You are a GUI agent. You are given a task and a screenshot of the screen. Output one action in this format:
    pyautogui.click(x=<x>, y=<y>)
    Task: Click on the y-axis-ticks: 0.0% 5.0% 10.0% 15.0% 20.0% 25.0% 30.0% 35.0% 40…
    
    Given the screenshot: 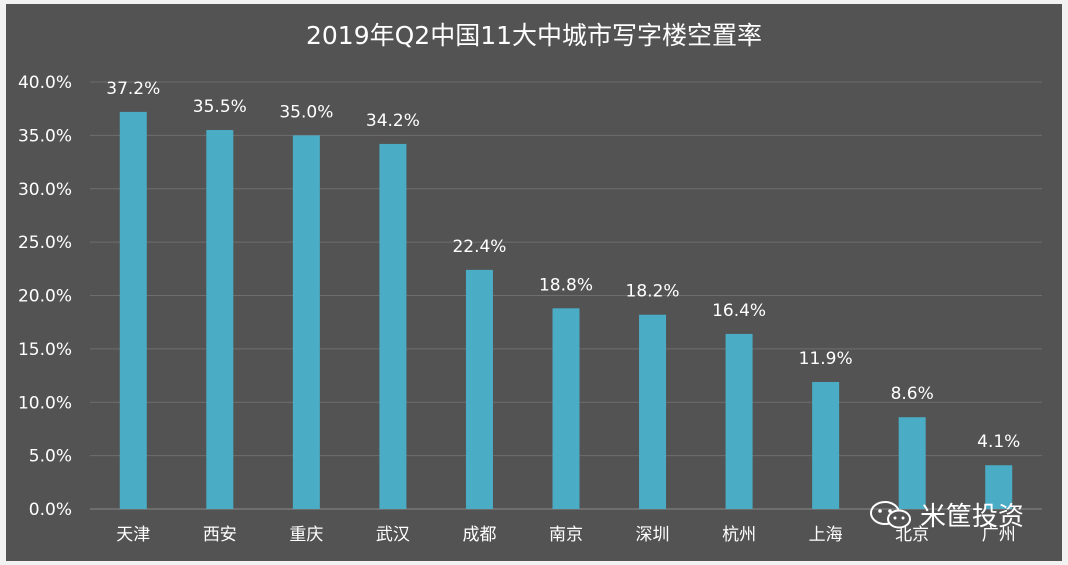 What is the action you would take?
    pyautogui.click(x=45, y=296)
    